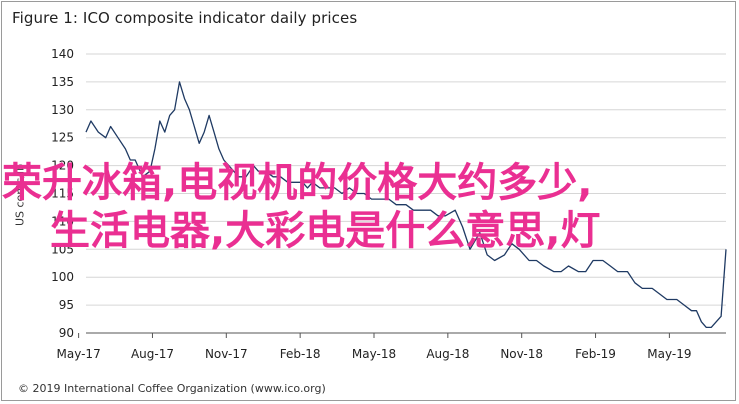  What do you see at coordinates (62, 54) in the screenshot?
I see `y-tick-label: 140` at bounding box center [62, 54].